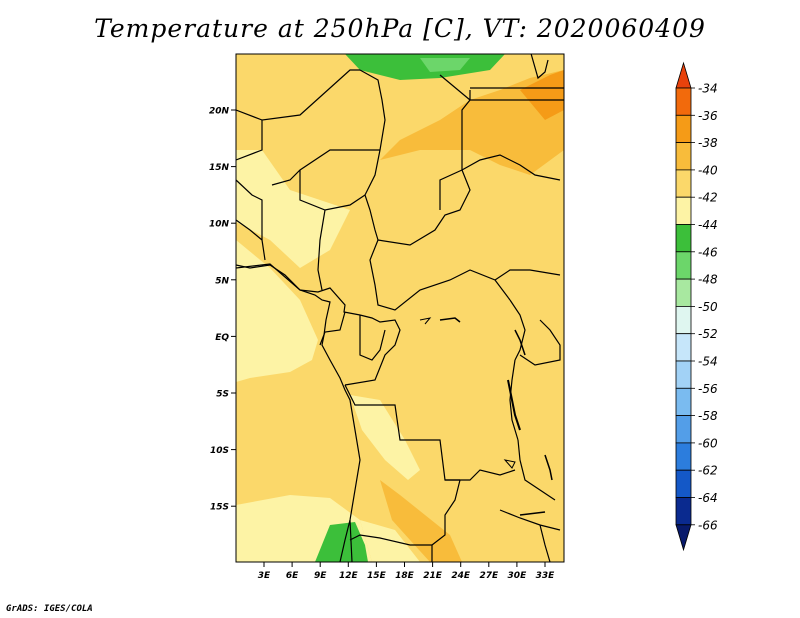 This screenshot has height=618, width=800. I want to click on colorbar-label: -50, so click(708, 307).